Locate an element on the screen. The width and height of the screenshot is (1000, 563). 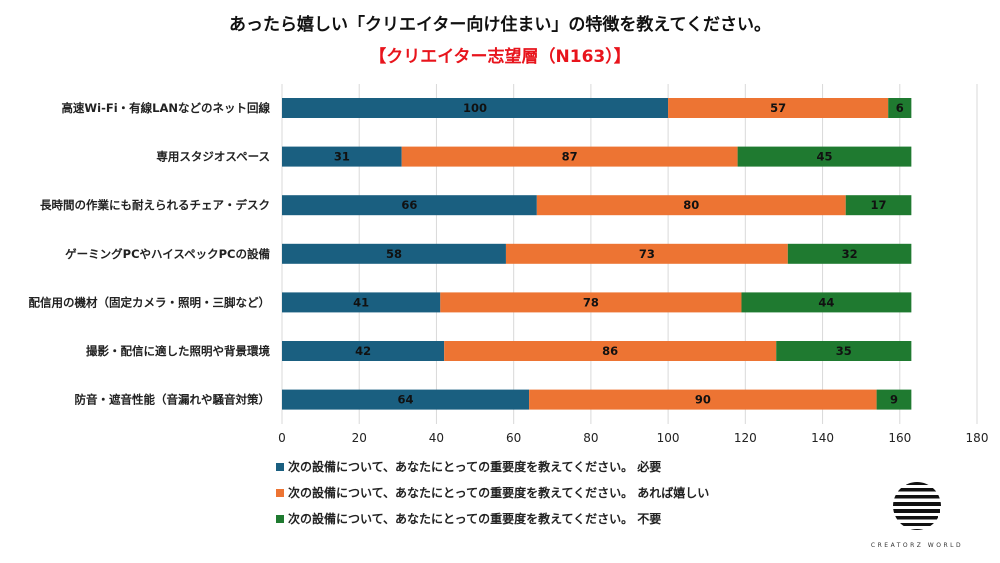
x-tick-label: 100 is located at coordinates (668, 438).